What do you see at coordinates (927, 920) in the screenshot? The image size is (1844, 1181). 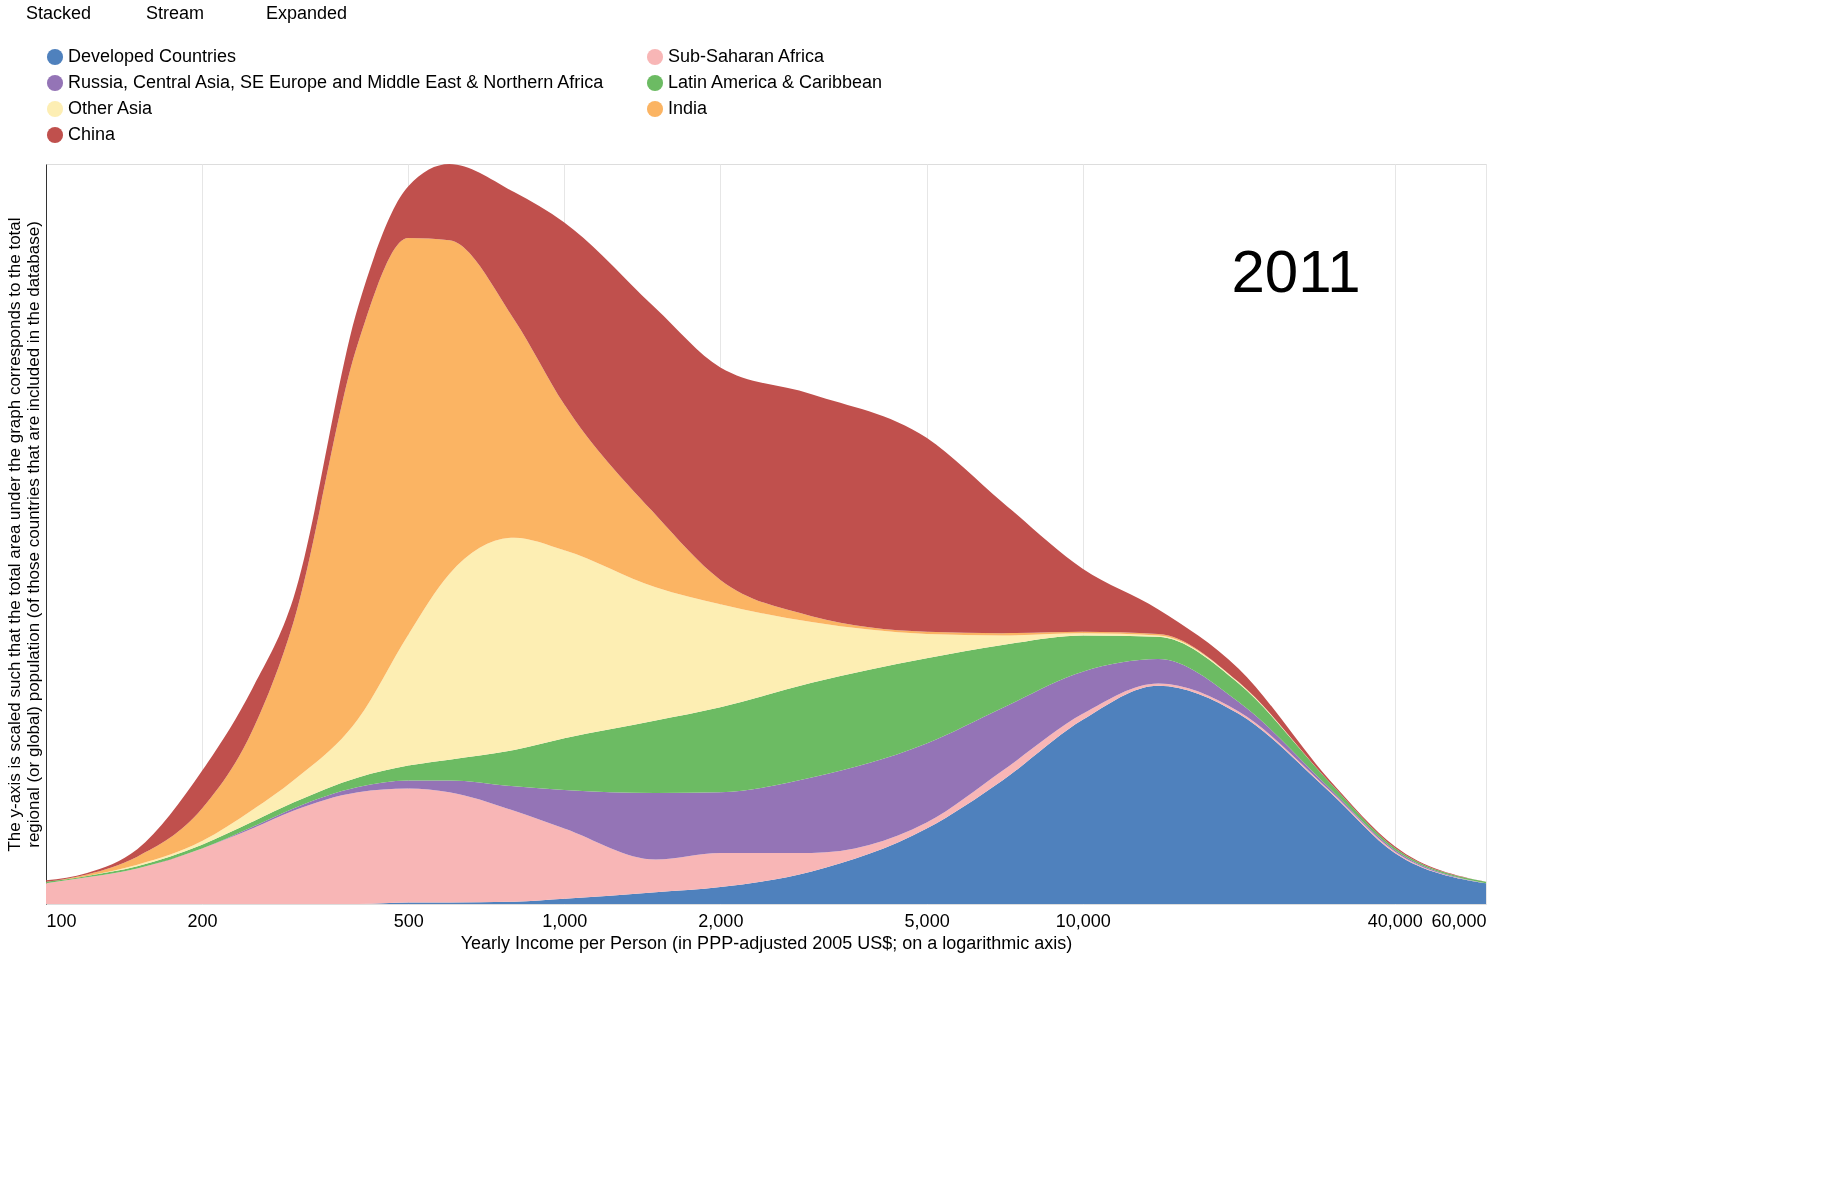 I see `x-tick-label: 5,000` at bounding box center [927, 920].